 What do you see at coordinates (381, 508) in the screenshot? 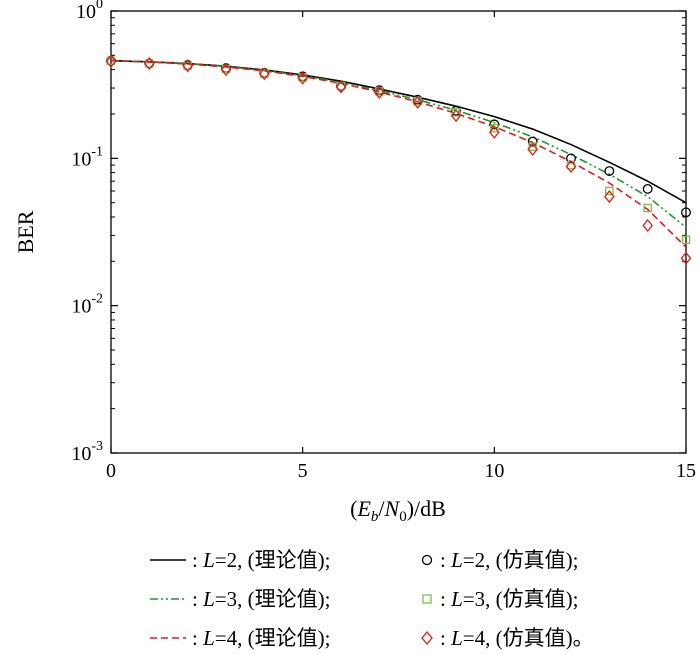
I see `x-label-slash: /` at bounding box center [381, 508].